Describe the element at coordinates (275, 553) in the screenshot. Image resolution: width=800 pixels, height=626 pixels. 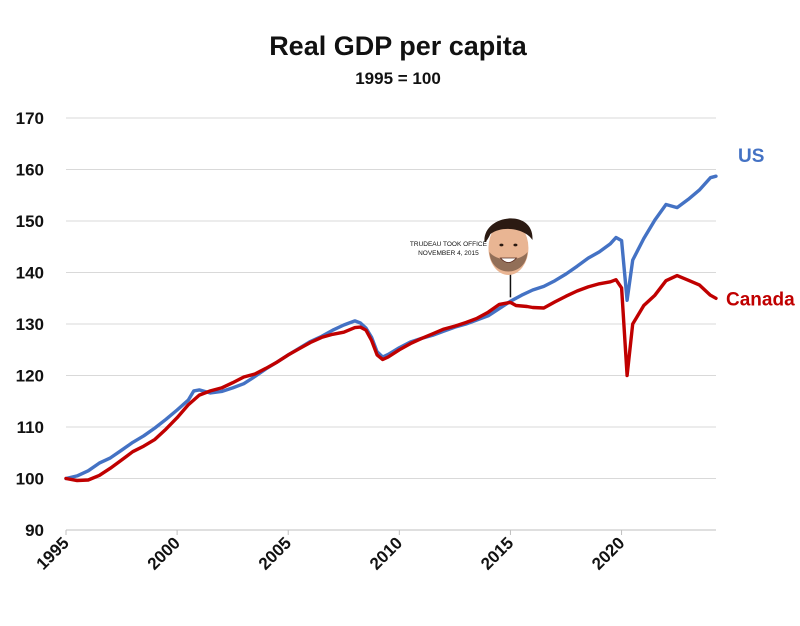
I see `x-tick-label: 2005` at that location.